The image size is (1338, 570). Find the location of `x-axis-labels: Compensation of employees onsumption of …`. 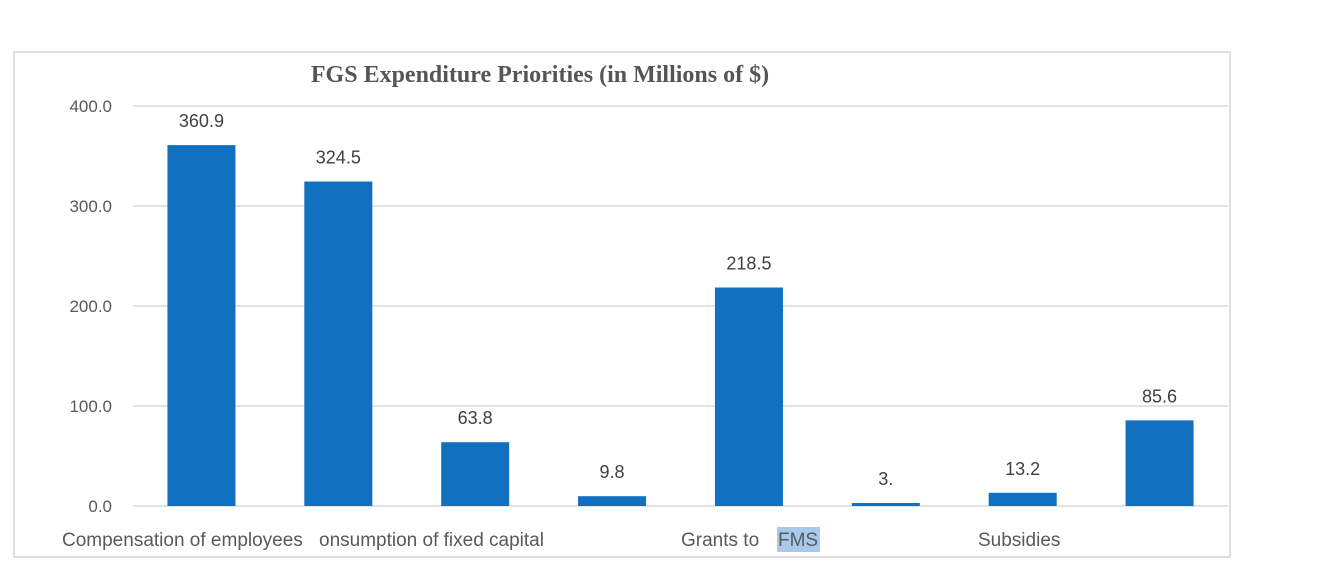

x-axis-labels: Compensation of employees onsumption of … is located at coordinates (561, 539).